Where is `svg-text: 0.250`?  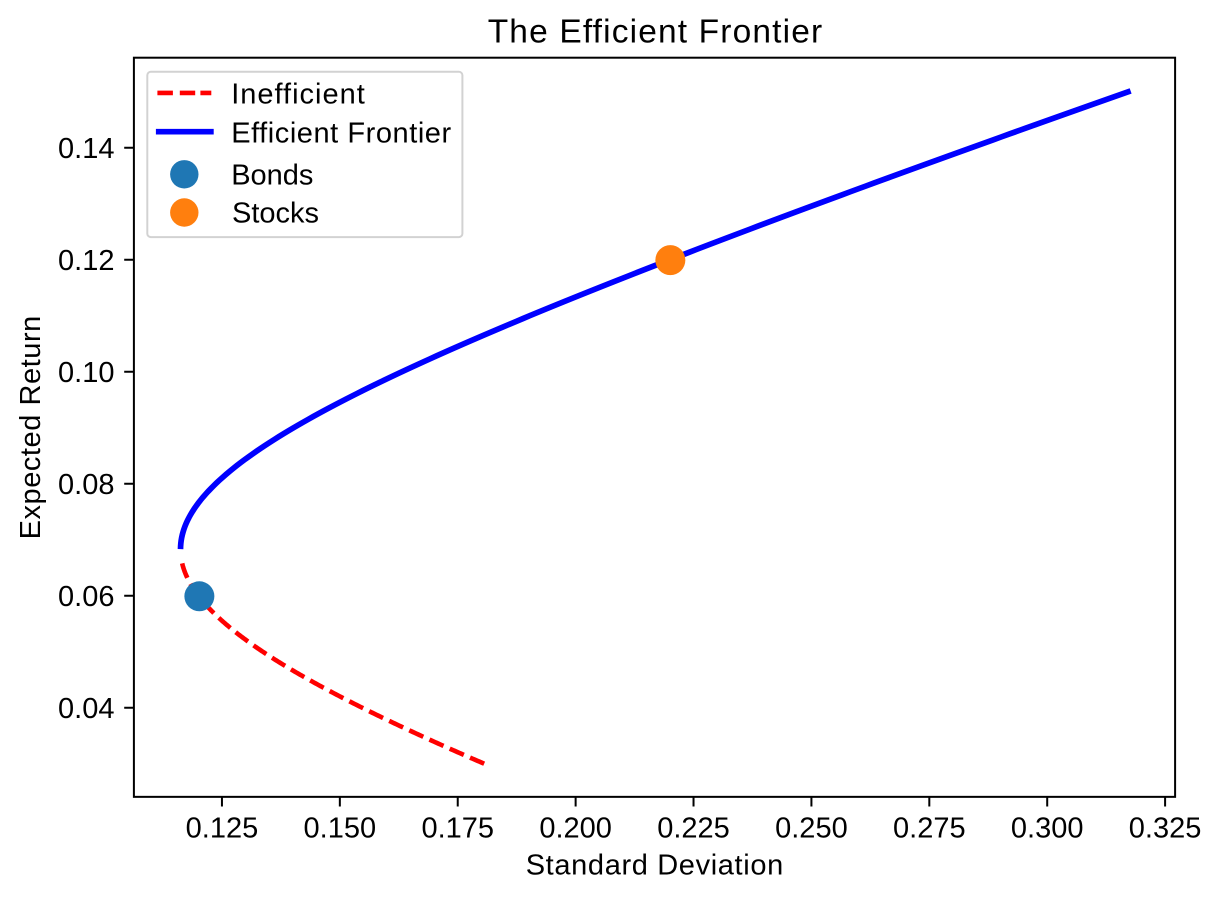
svg-text: 0.250 is located at coordinates (811, 829).